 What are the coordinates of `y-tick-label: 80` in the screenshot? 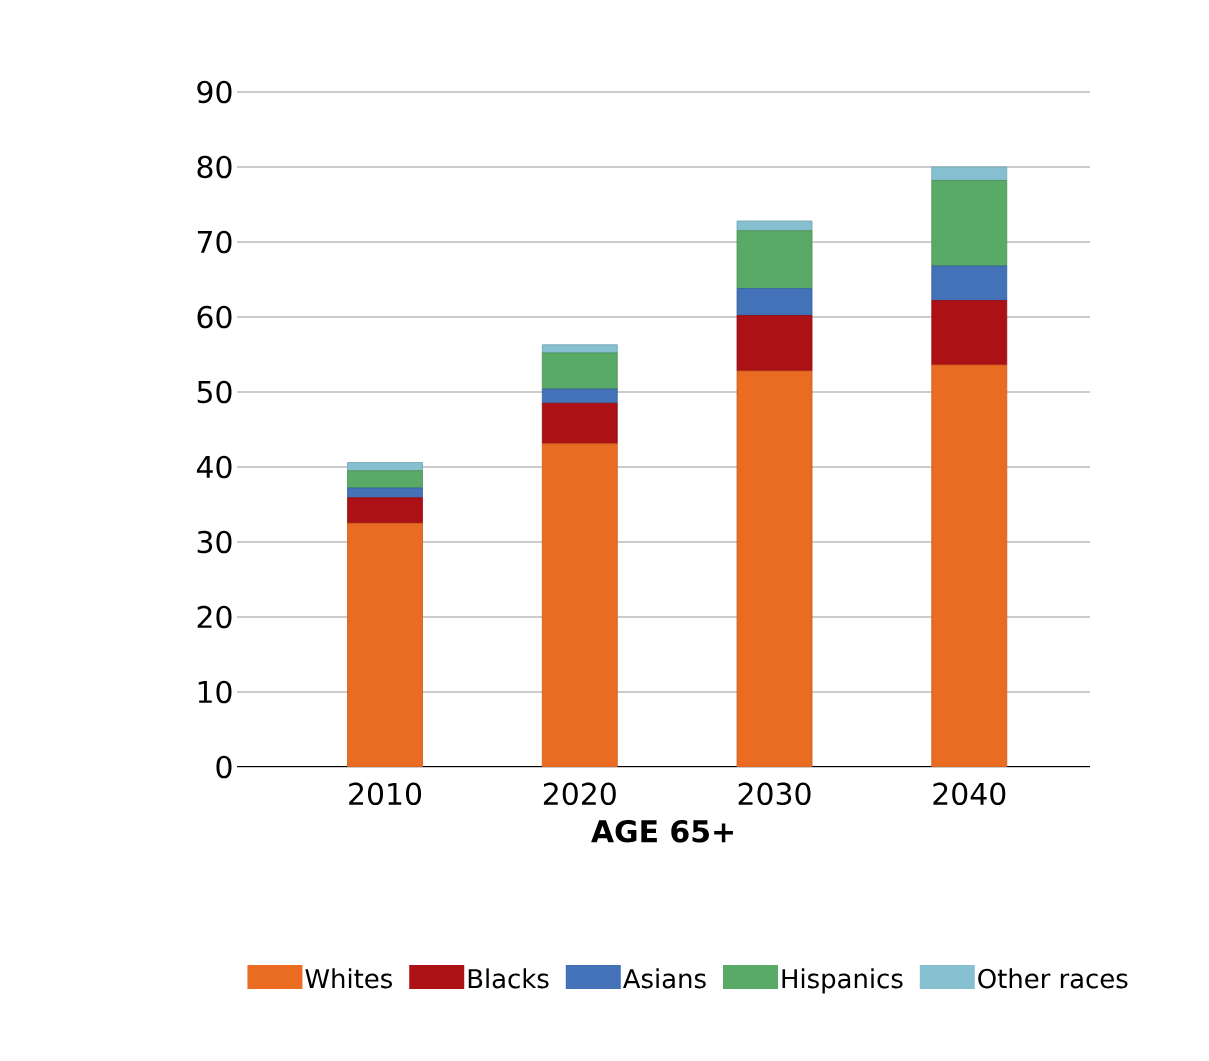 It's located at (214, 167).